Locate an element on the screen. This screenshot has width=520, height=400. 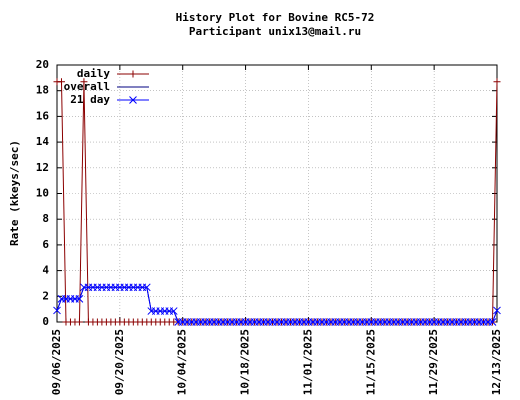
y-tick-label: 0 is located at coordinates (45, 321).